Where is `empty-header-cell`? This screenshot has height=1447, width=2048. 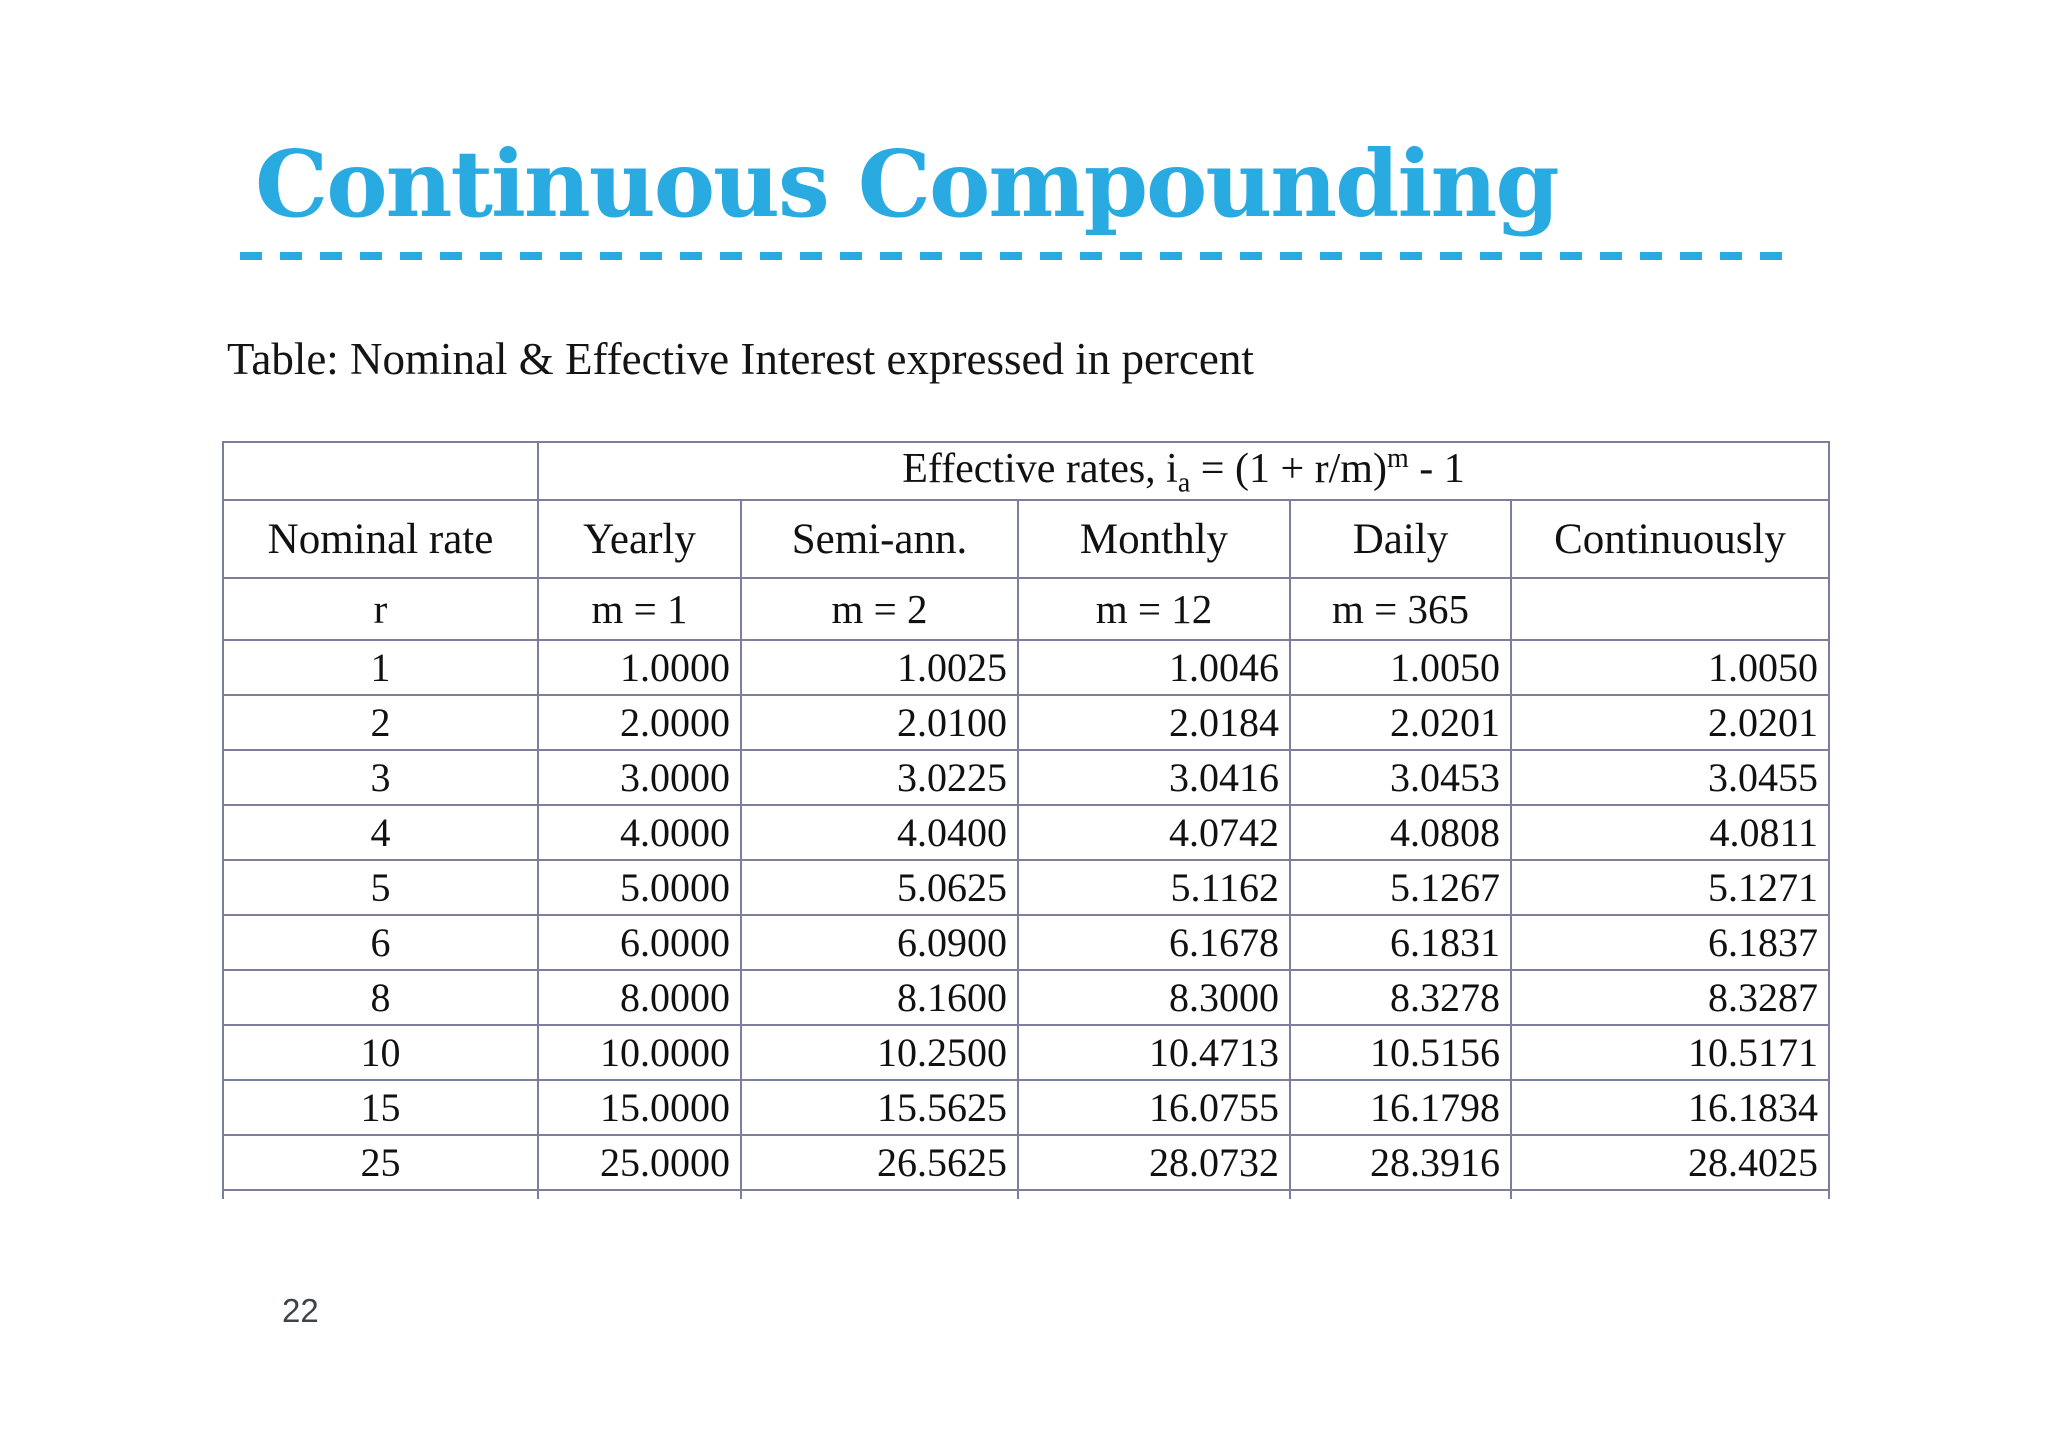 empty-header-cell is located at coordinates (380, 471).